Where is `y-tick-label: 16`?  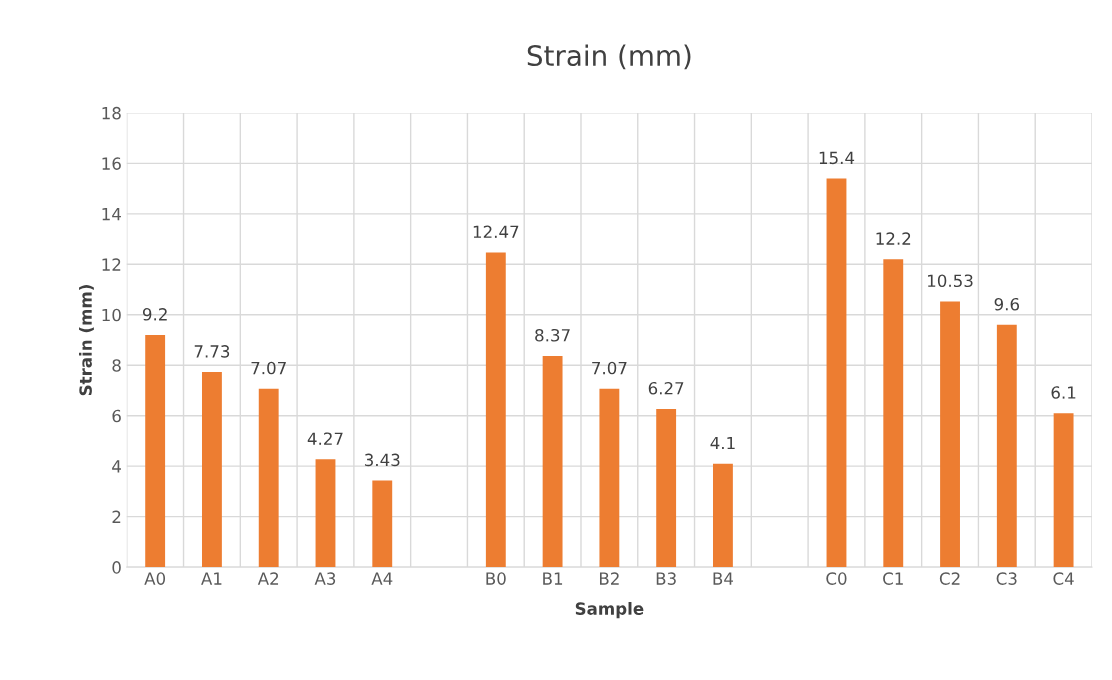 y-tick-label: 16 is located at coordinates (111, 163).